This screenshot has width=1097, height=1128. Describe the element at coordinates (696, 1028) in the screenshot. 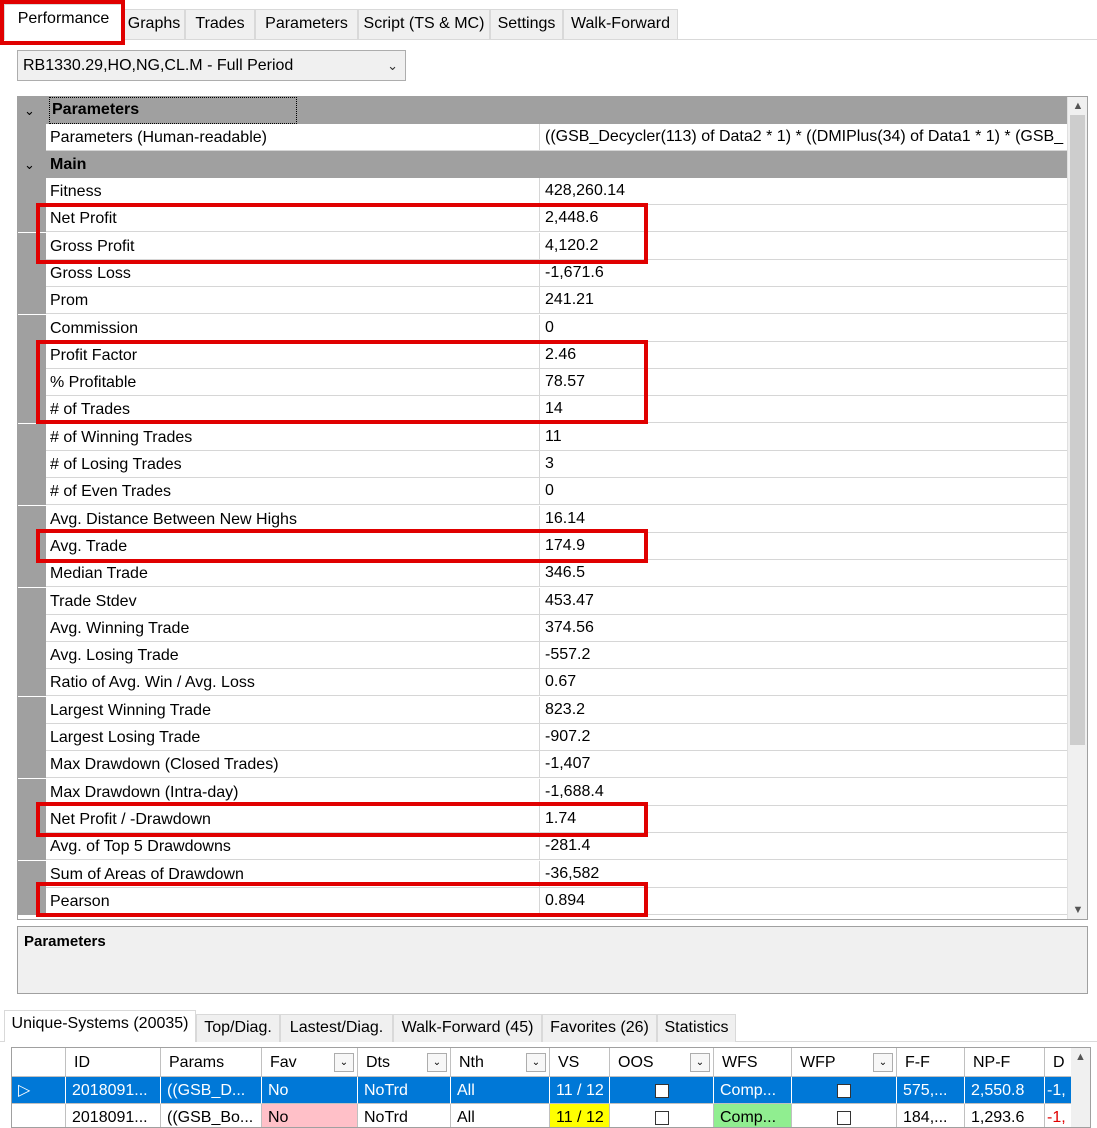

I see `tab-statistics: Statistics` at that location.